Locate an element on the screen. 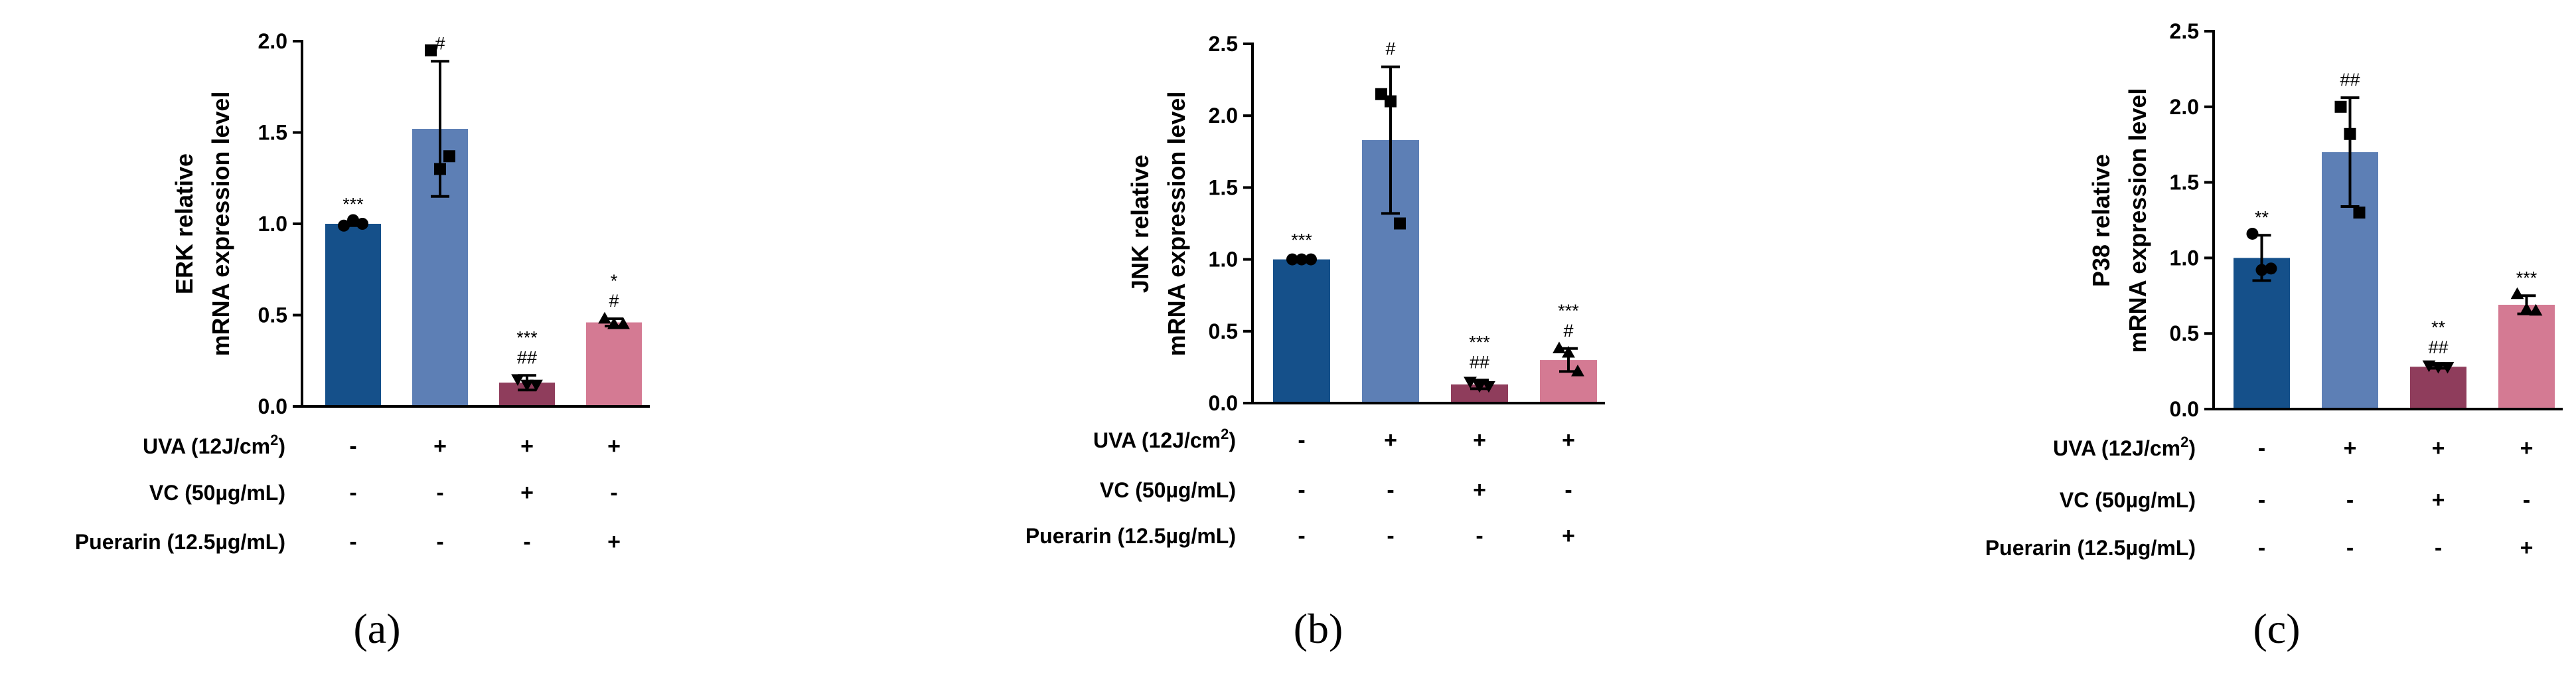 The image size is (2576, 686). panel-label: (a) is located at coordinates (376, 628).